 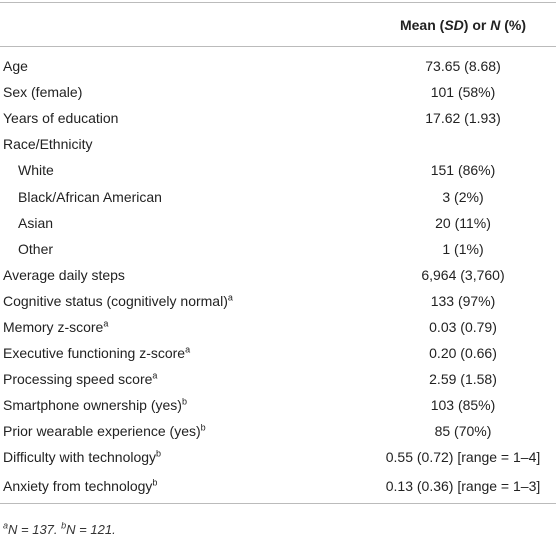 I want to click on row-value: 0.13 (0.36) [range = 1–3], so click(x=463, y=487).